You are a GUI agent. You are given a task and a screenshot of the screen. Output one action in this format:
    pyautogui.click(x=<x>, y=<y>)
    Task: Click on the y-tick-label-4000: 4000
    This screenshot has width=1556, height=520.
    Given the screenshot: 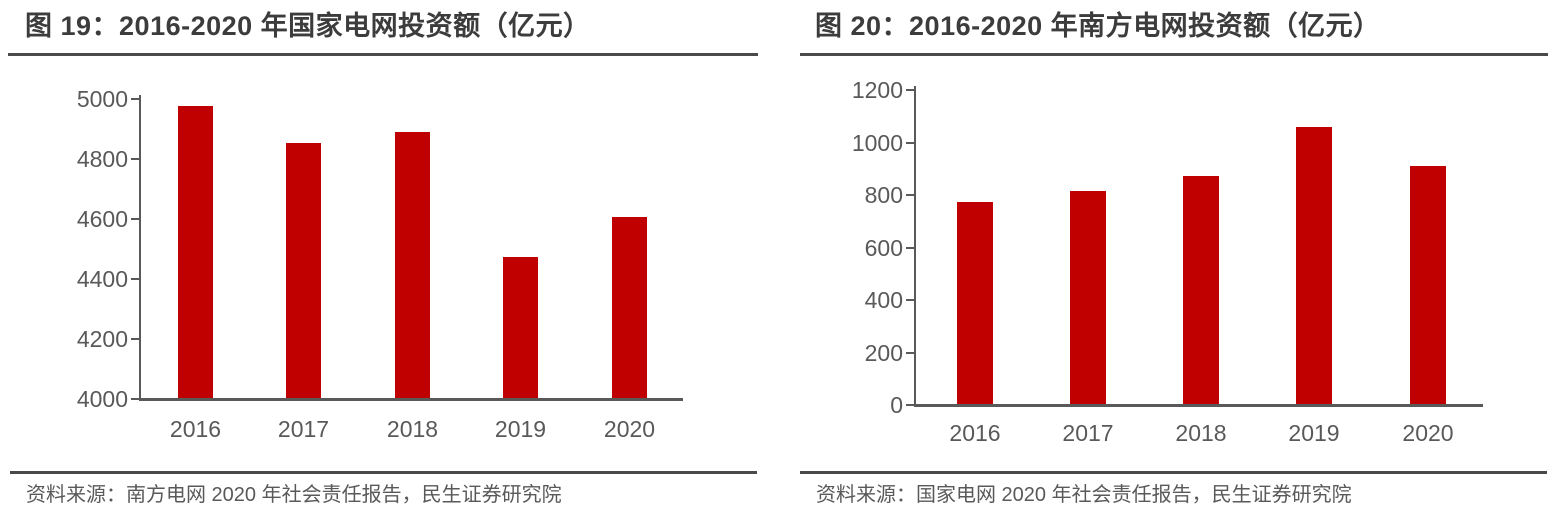 What is the action you would take?
    pyautogui.click(x=102, y=399)
    